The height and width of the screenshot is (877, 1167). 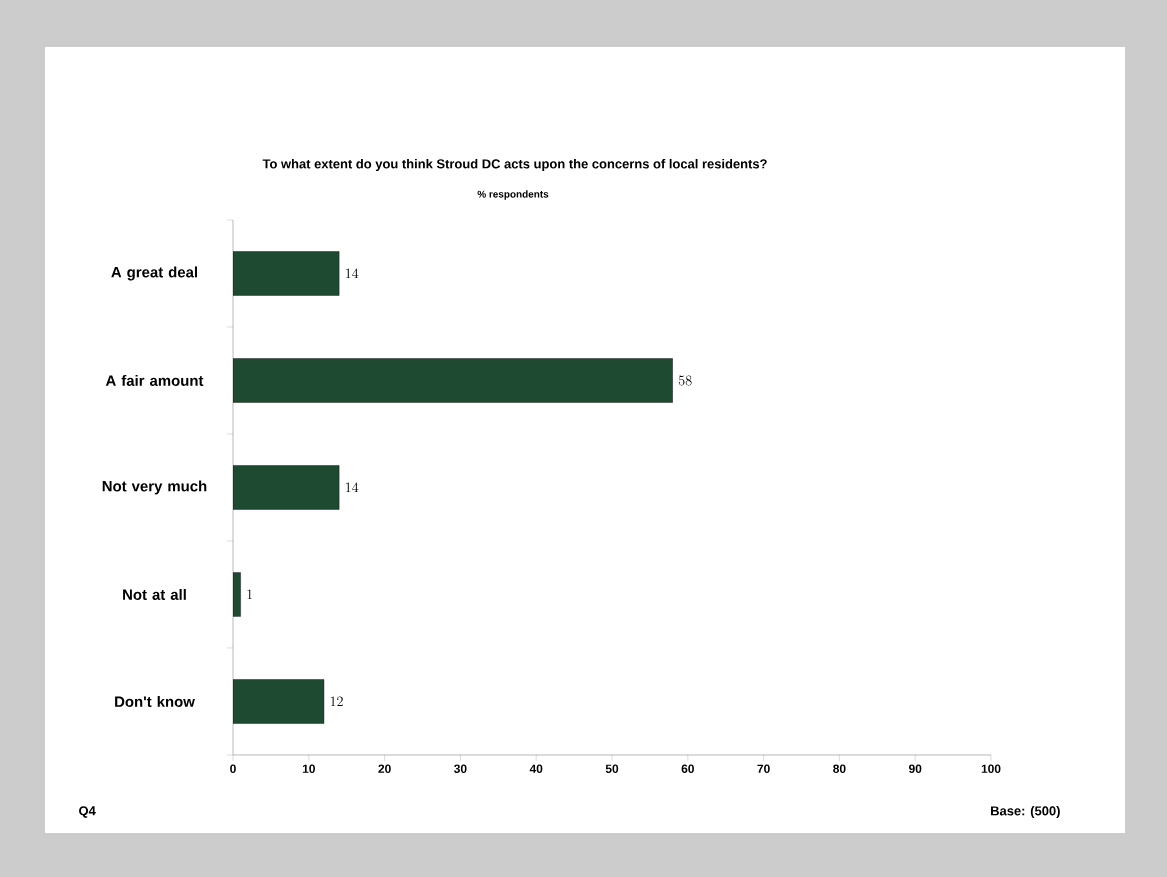 What do you see at coordinates (154, 594) in the screenshot?
I see `y-tick-label: Not at all` at bounding box center [154, 594].